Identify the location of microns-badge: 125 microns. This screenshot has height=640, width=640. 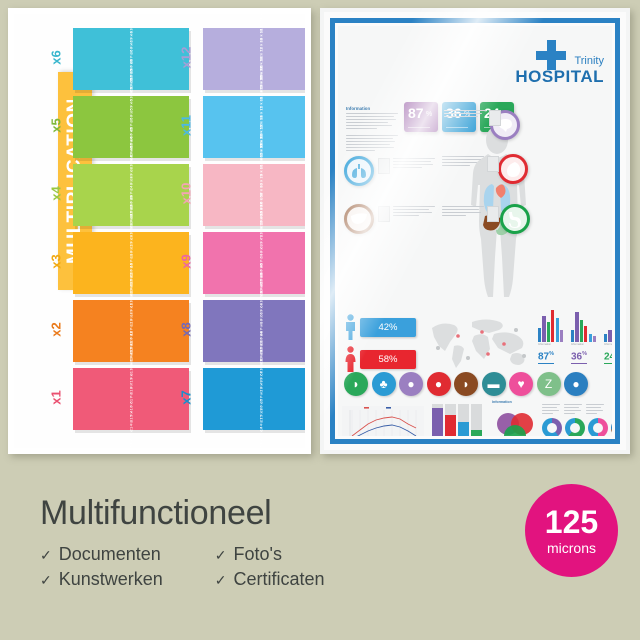
(571, 530).